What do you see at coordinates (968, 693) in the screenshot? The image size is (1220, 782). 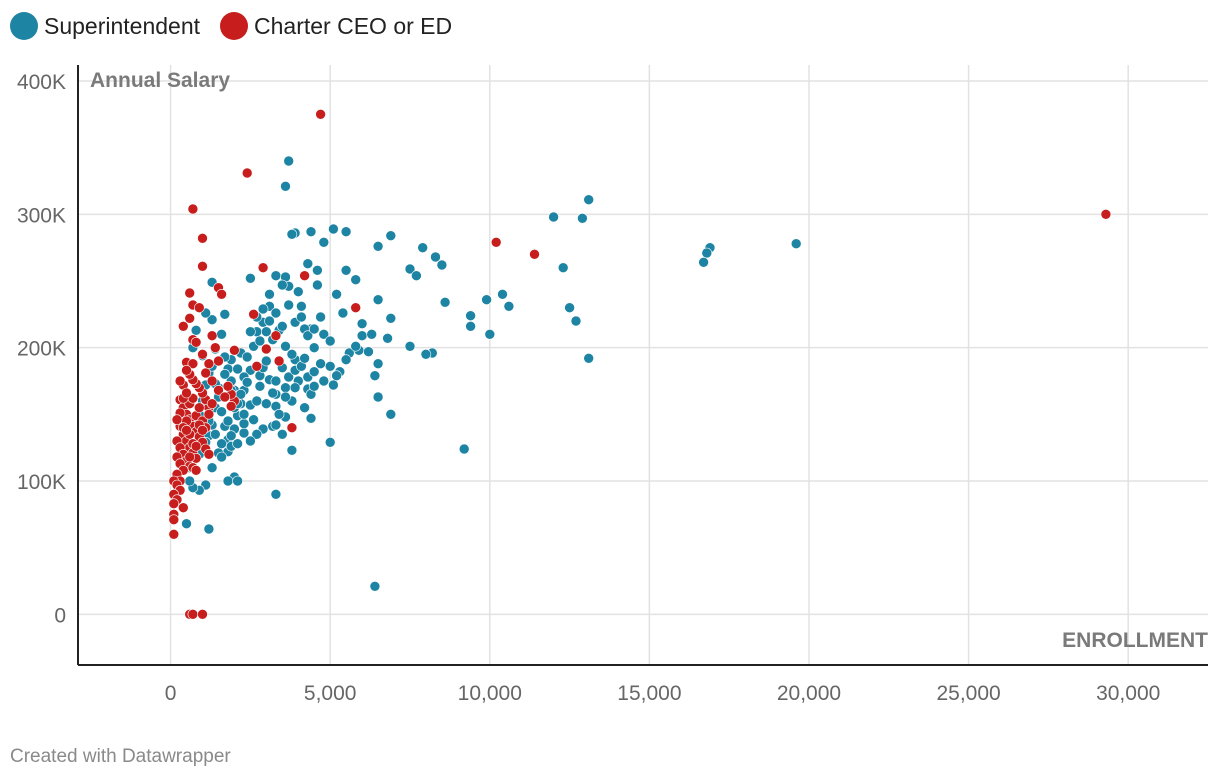 I see `x-tick-label: 25,000` at bounding box center [968, 693].